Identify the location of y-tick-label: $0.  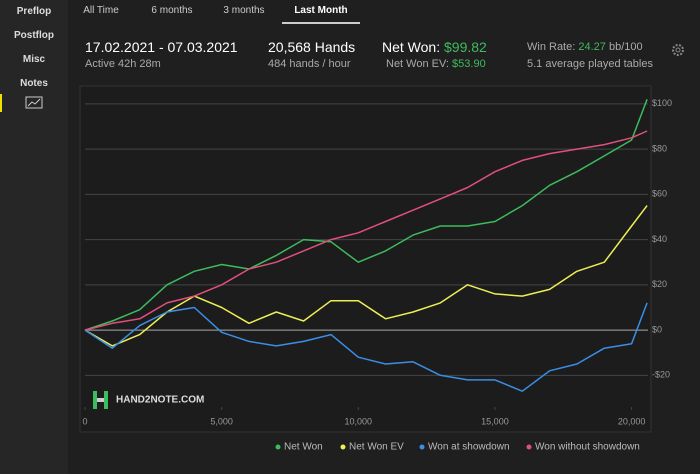
(657, 329).